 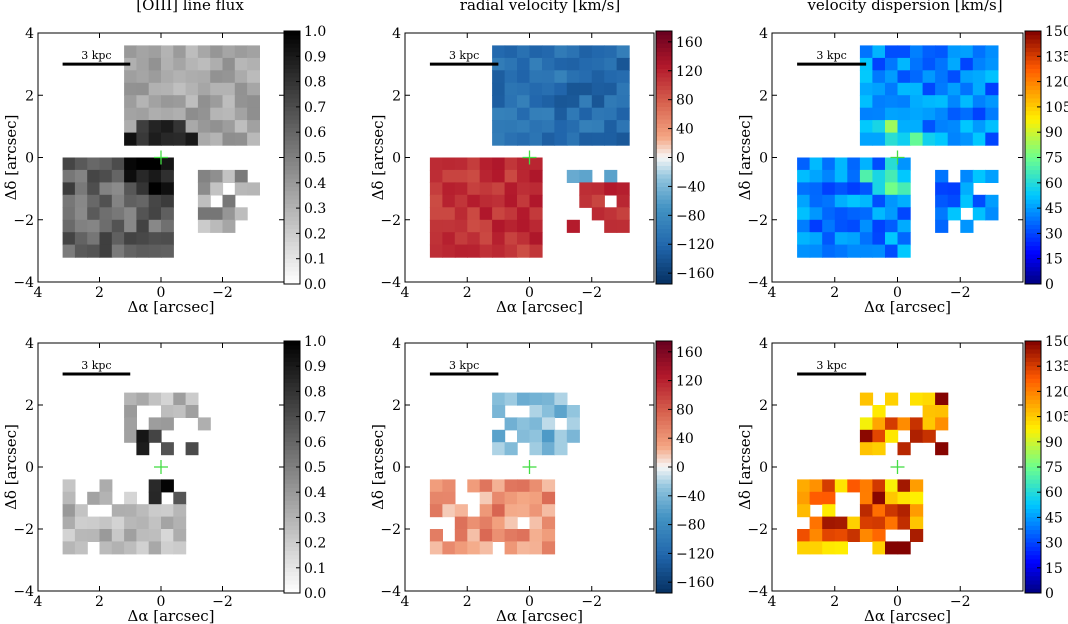 What do you see at coordinates (390, 530) in the screenshot?
I see `y-tick-label: −2` at bounding box center [390, 530].